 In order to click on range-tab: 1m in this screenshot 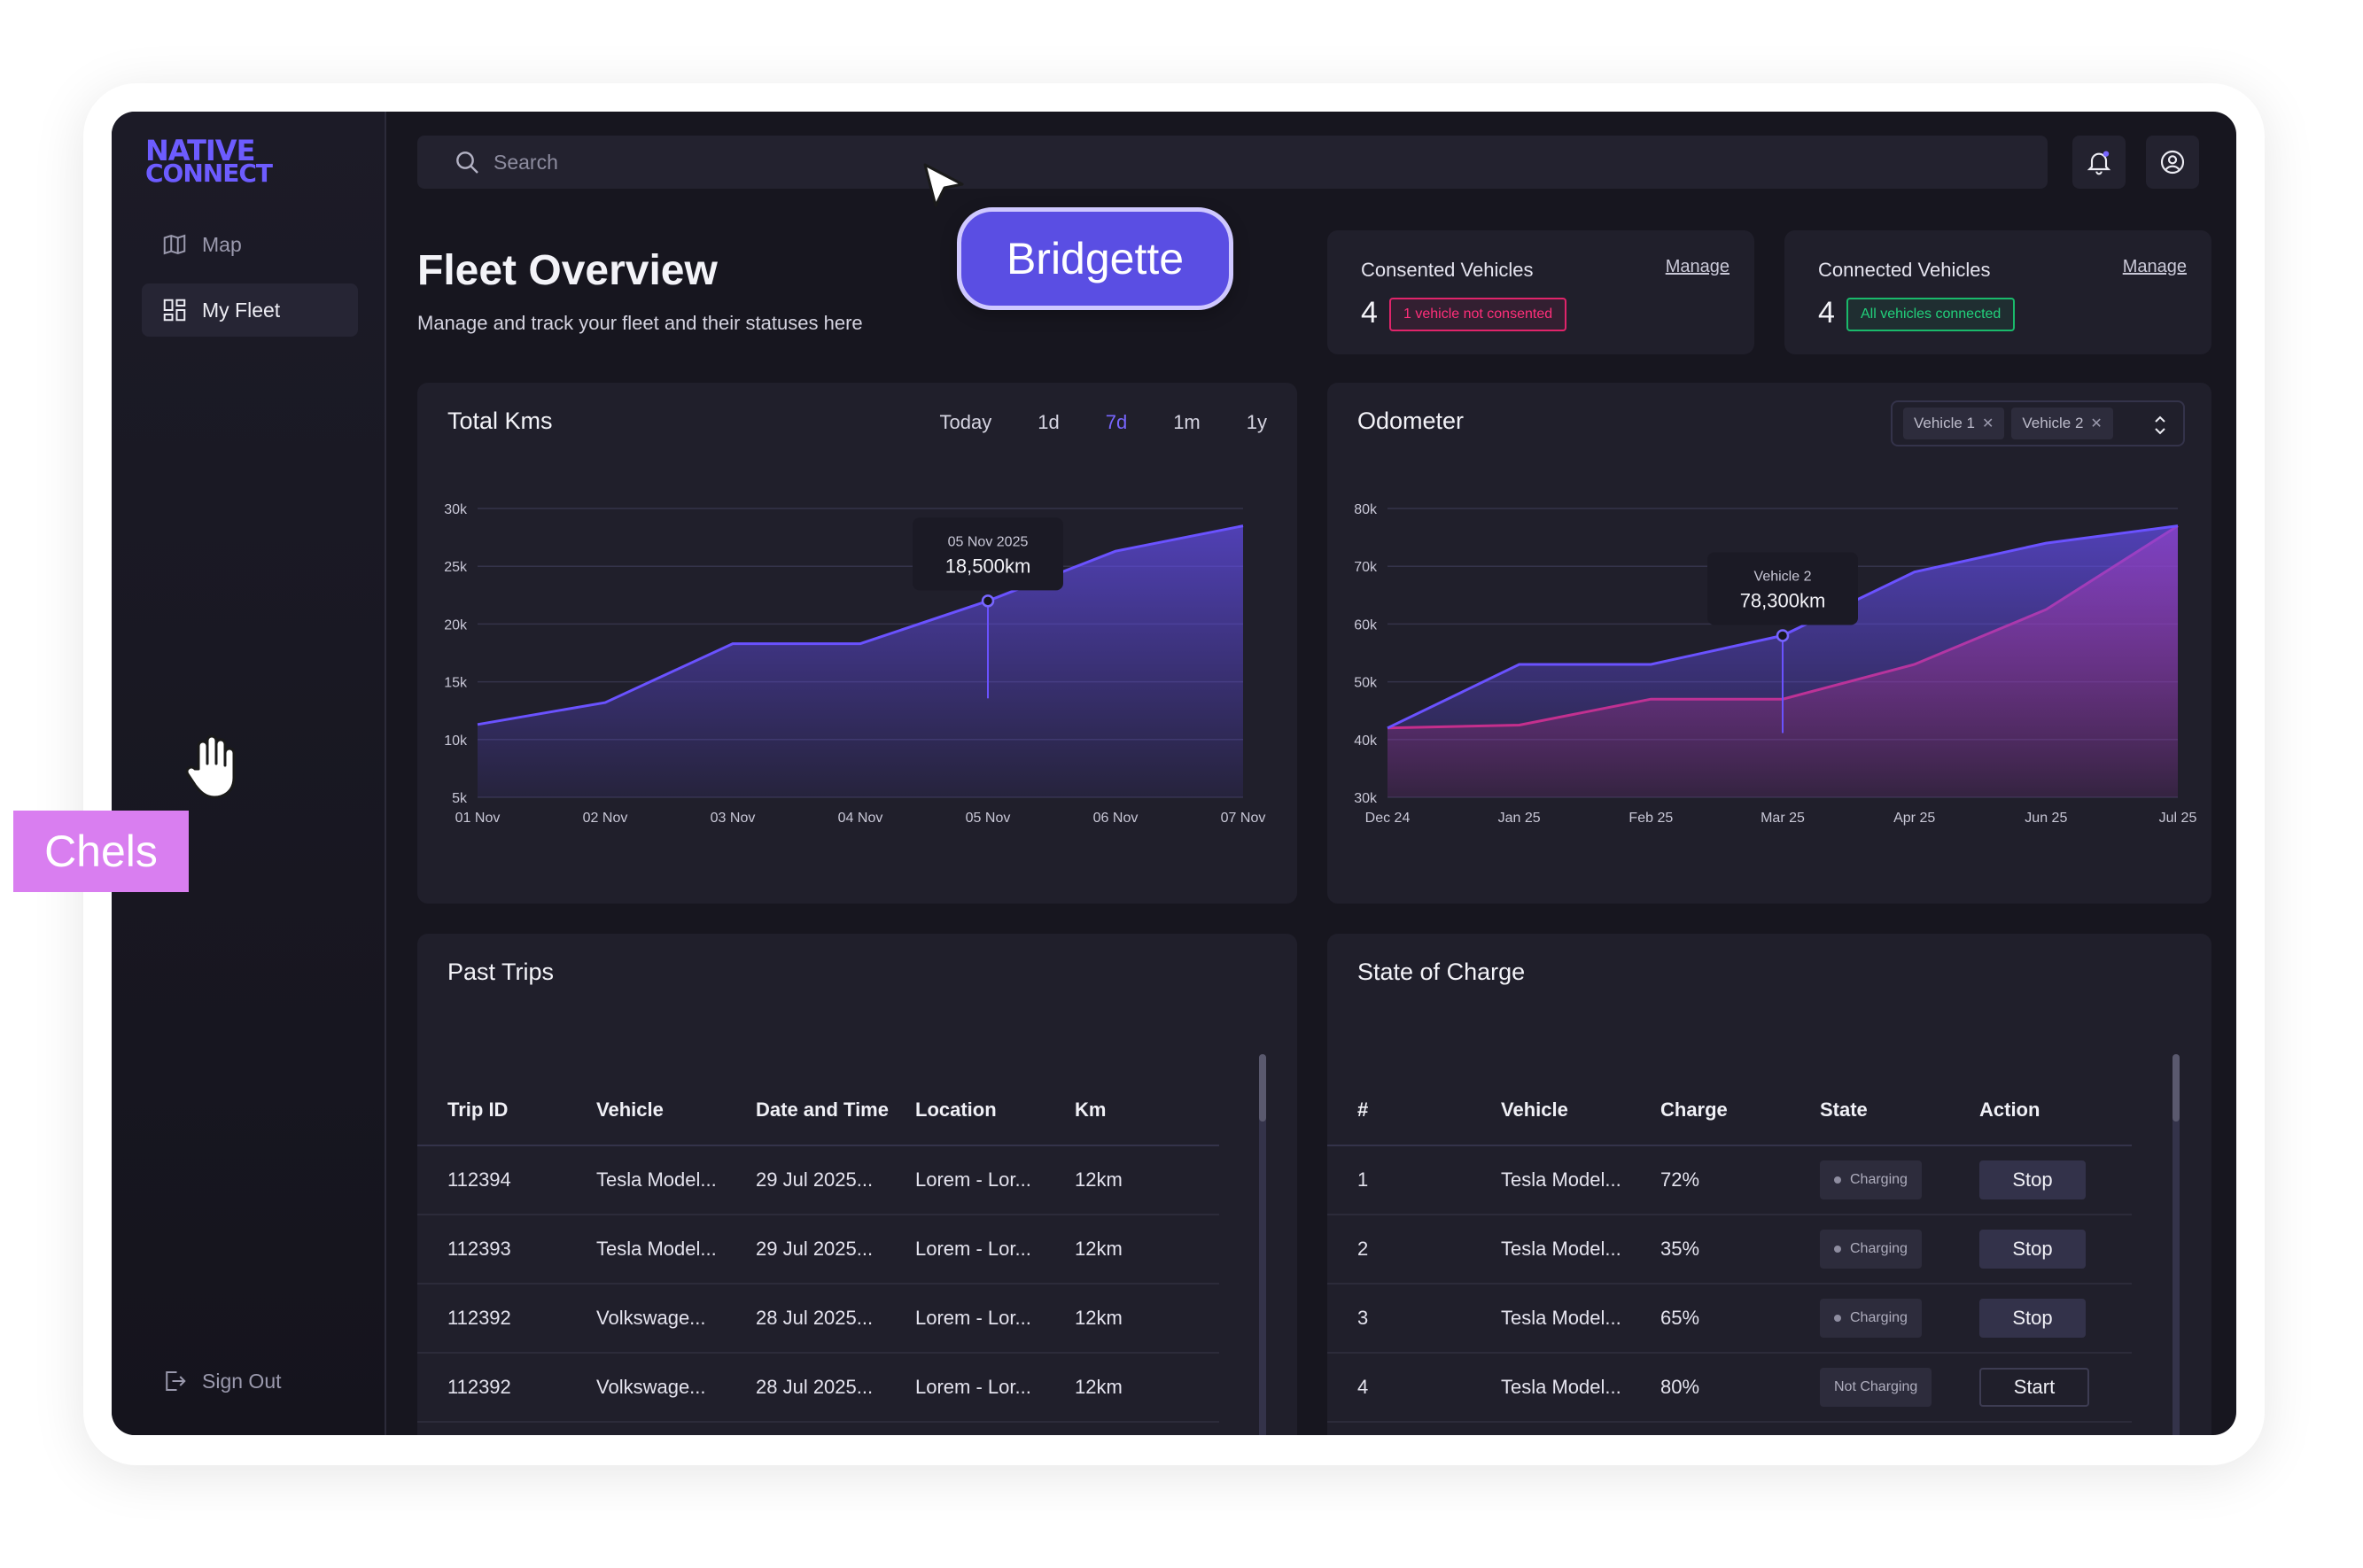, I will do `click(1187, 422)`.